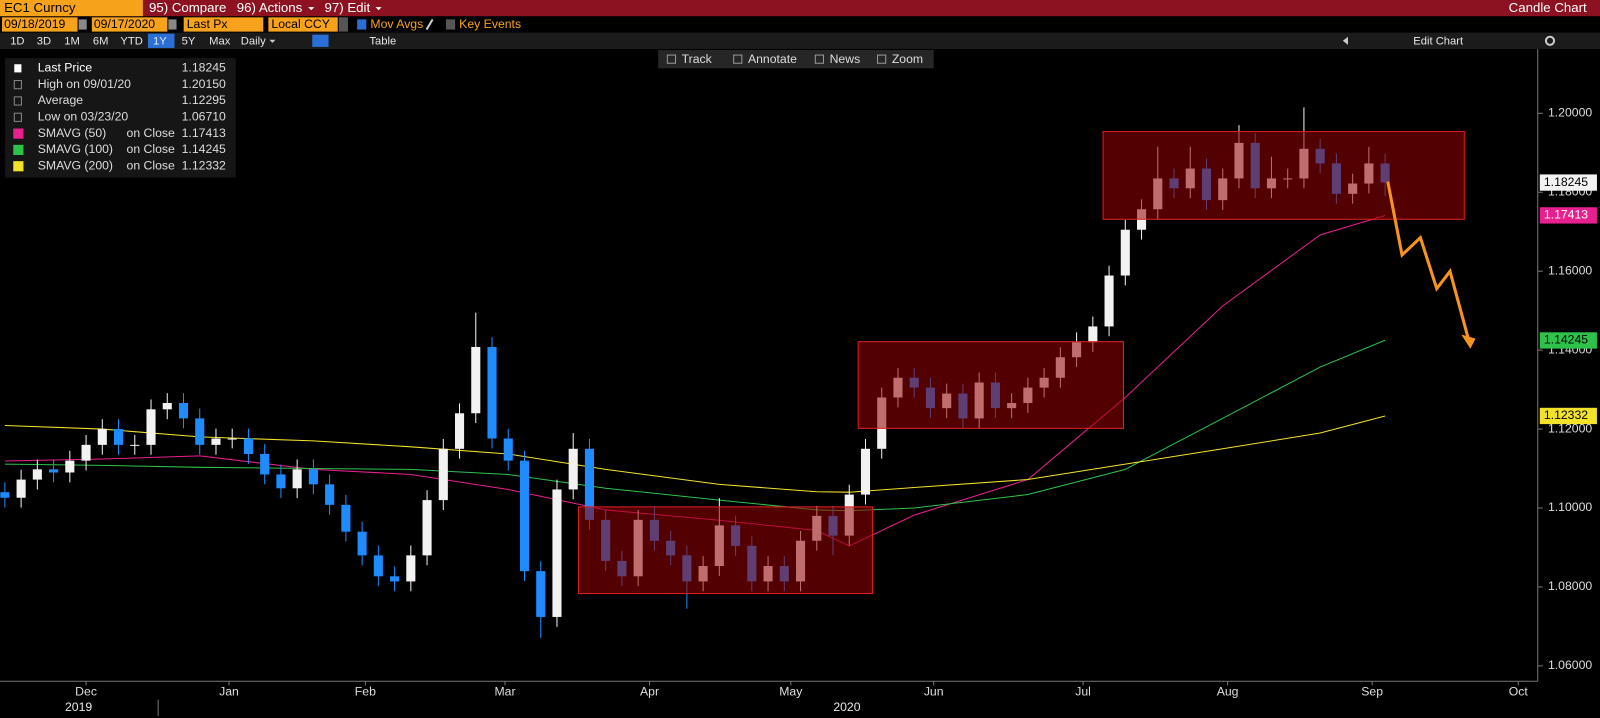 This screenshot has width=1600, height=718. Describe the element at coordinates (1548, 7) in the screenshot. I see `view-title: Candle Chart` at that location.